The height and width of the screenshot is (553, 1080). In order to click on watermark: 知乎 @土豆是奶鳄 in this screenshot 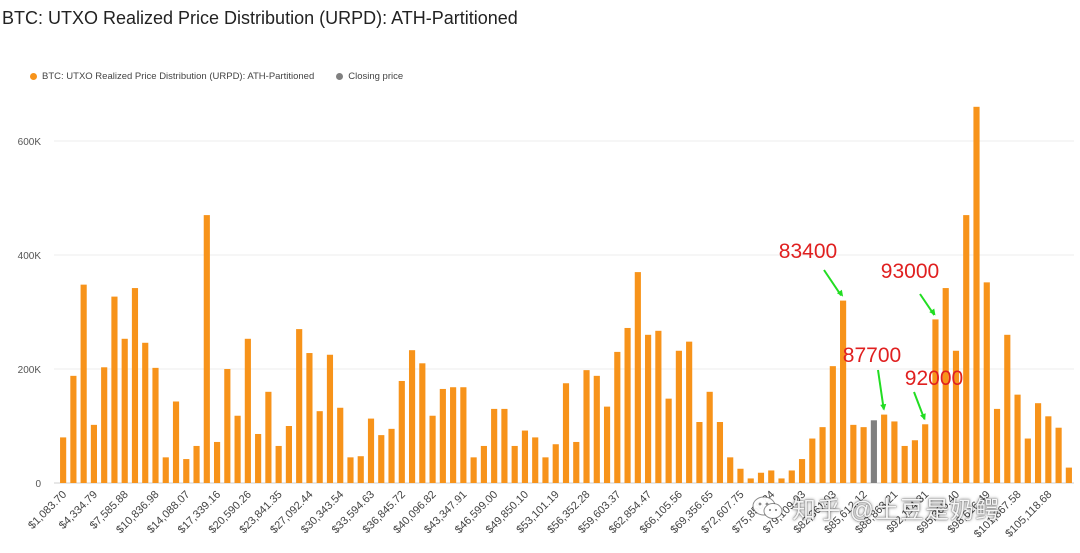, I will do `click(876, 507)`.